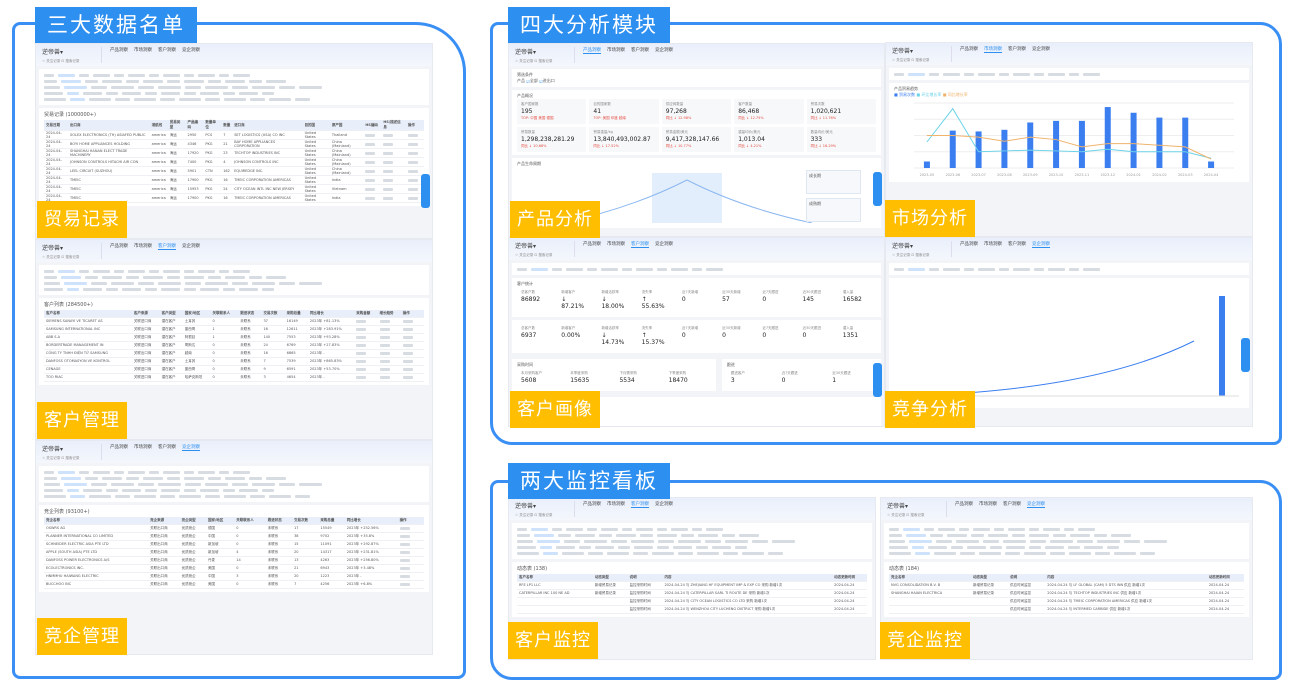 The height and width of the screenshot is (685, 1295). I want to click on column-header: 港航线, so click(158, 125).